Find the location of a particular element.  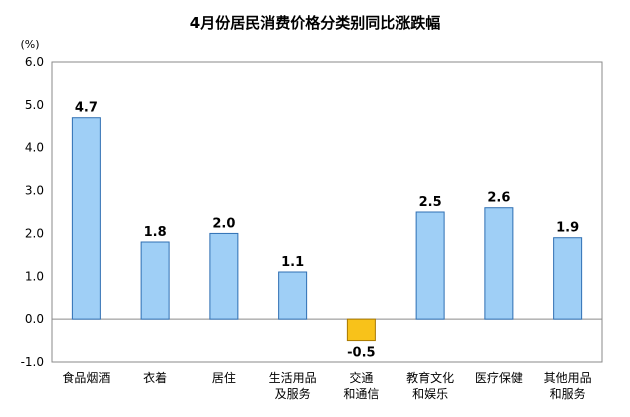

data-label: 1.9 is located at coordinates (567, 228).